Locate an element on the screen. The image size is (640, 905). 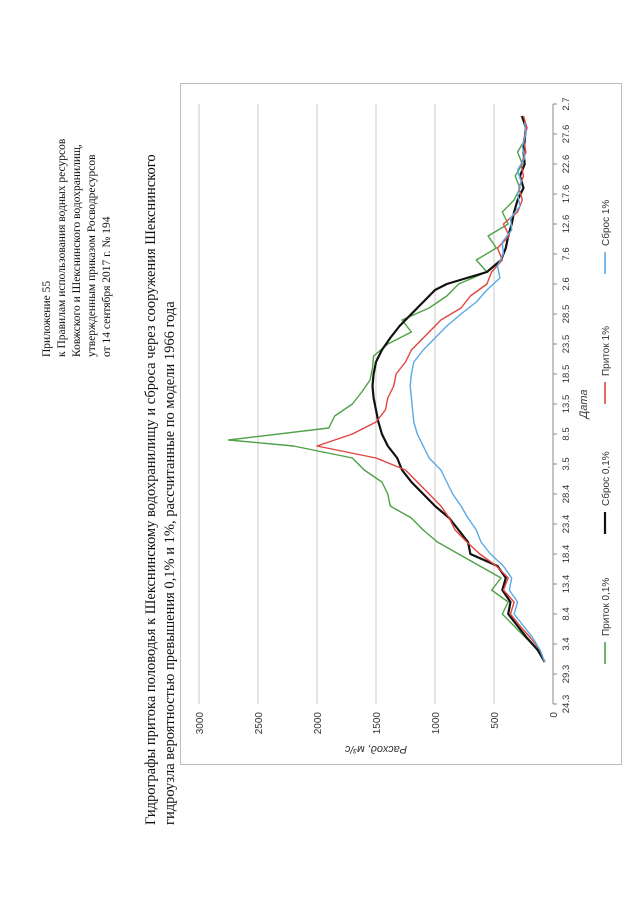
y-tick-label: 3000 is located at coordinates (200, 723).